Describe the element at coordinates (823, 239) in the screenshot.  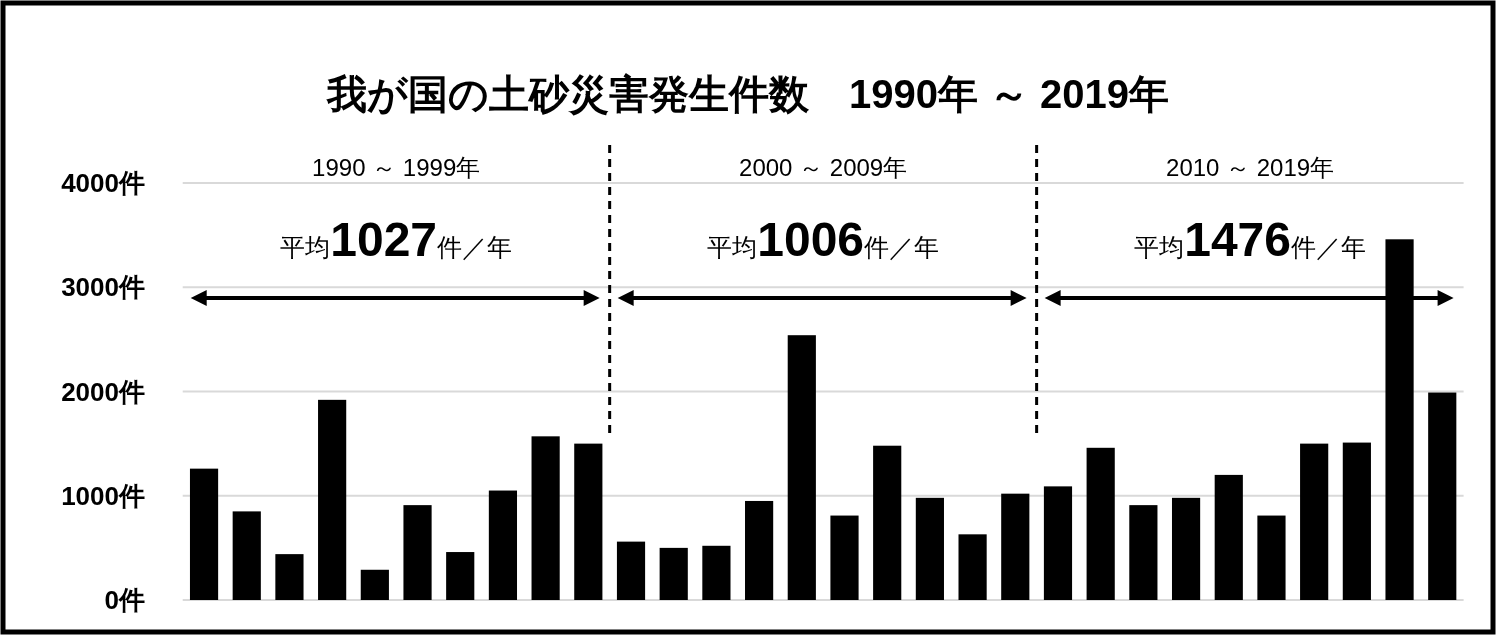
I see `annotation: 平均1006件／年` at that location.